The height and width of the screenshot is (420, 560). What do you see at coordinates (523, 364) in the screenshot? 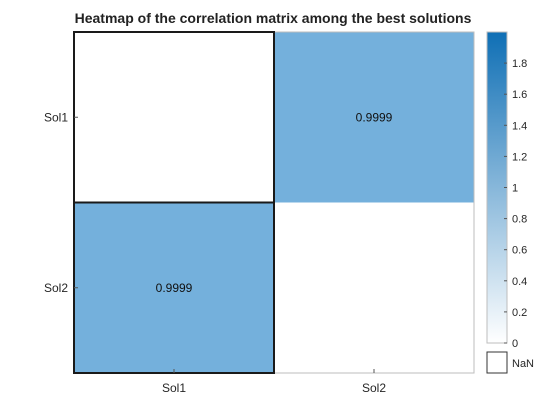
I see `nan-legend-label: NaN` at bounding box center [523, 364].